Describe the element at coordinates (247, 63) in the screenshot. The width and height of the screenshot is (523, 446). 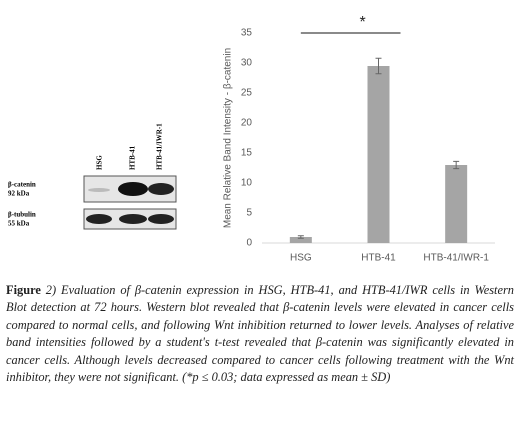
I see `y-tick-label: 30` at that location.